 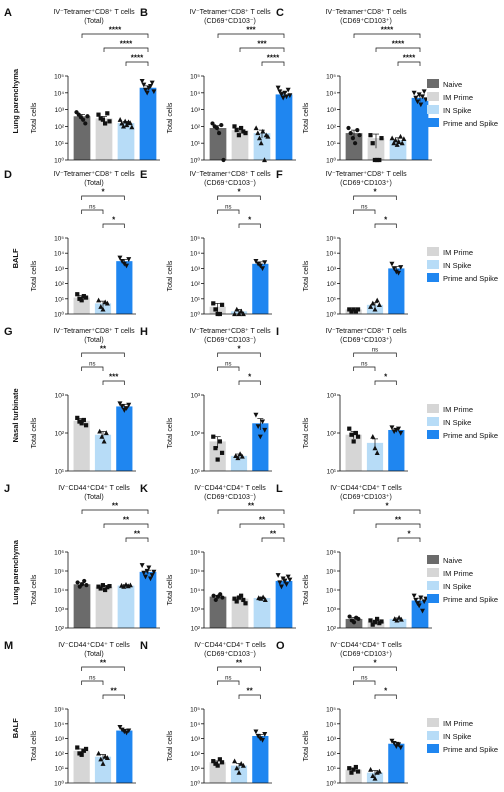 I want to click on y-tick-label: 10⁶, so click(x=59, y=553).